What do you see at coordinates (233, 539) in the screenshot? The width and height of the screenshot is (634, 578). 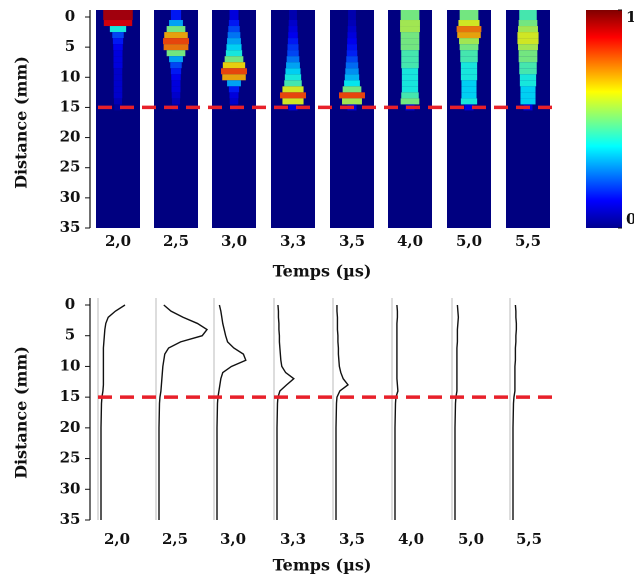 I see `x-tick-label: 3,0` at bounding box center [233, 539].